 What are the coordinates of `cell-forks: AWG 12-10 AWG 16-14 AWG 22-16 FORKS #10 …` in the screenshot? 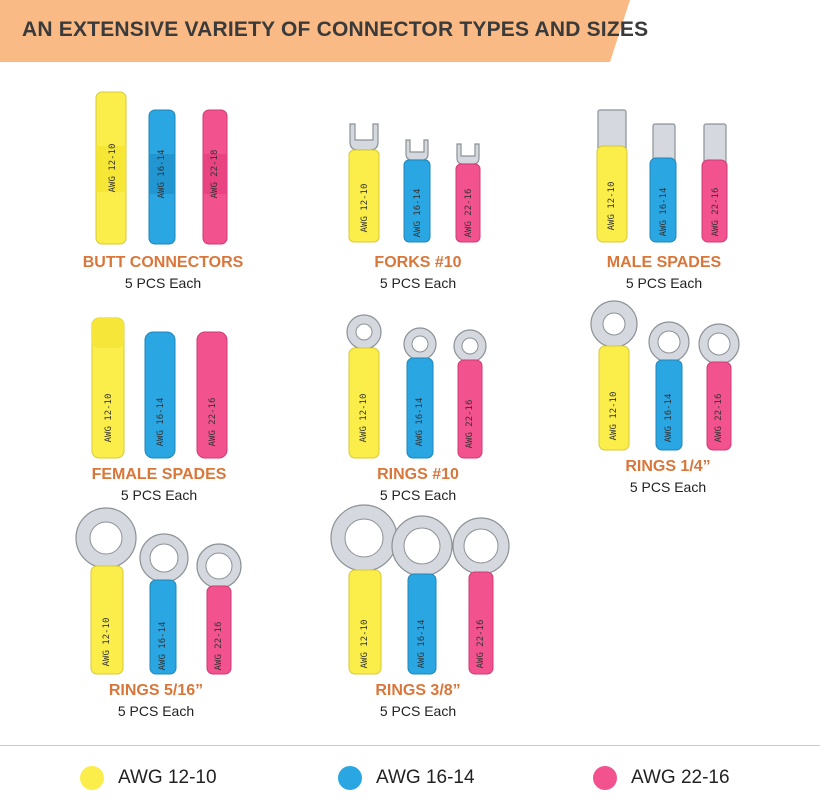 It's located at (418, 189).